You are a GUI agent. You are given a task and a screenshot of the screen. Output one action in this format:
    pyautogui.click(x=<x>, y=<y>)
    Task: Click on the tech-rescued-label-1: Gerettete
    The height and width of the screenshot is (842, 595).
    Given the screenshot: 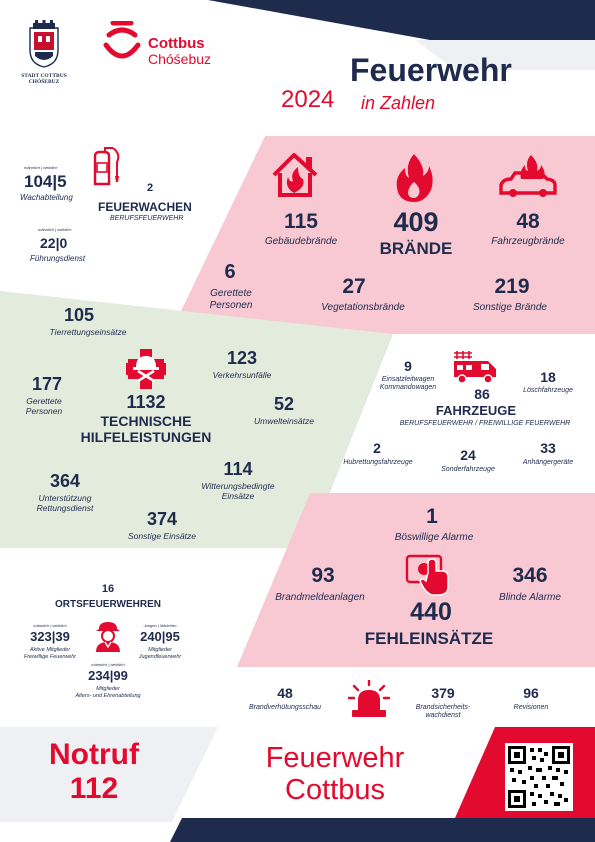 What is the action you would take?
    pyautogui.click(x=44, y=401)
    